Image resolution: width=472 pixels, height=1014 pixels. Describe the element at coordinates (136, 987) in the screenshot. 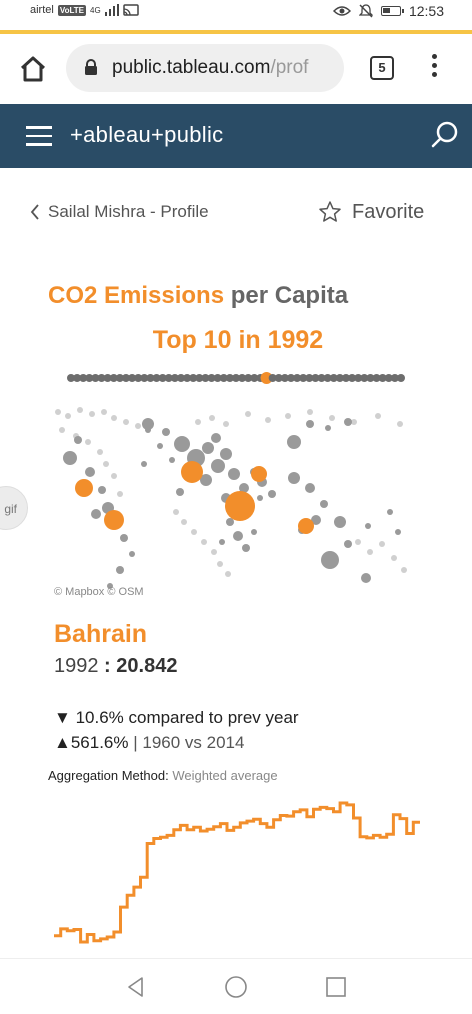

I see `nav-back-icon` at that location.